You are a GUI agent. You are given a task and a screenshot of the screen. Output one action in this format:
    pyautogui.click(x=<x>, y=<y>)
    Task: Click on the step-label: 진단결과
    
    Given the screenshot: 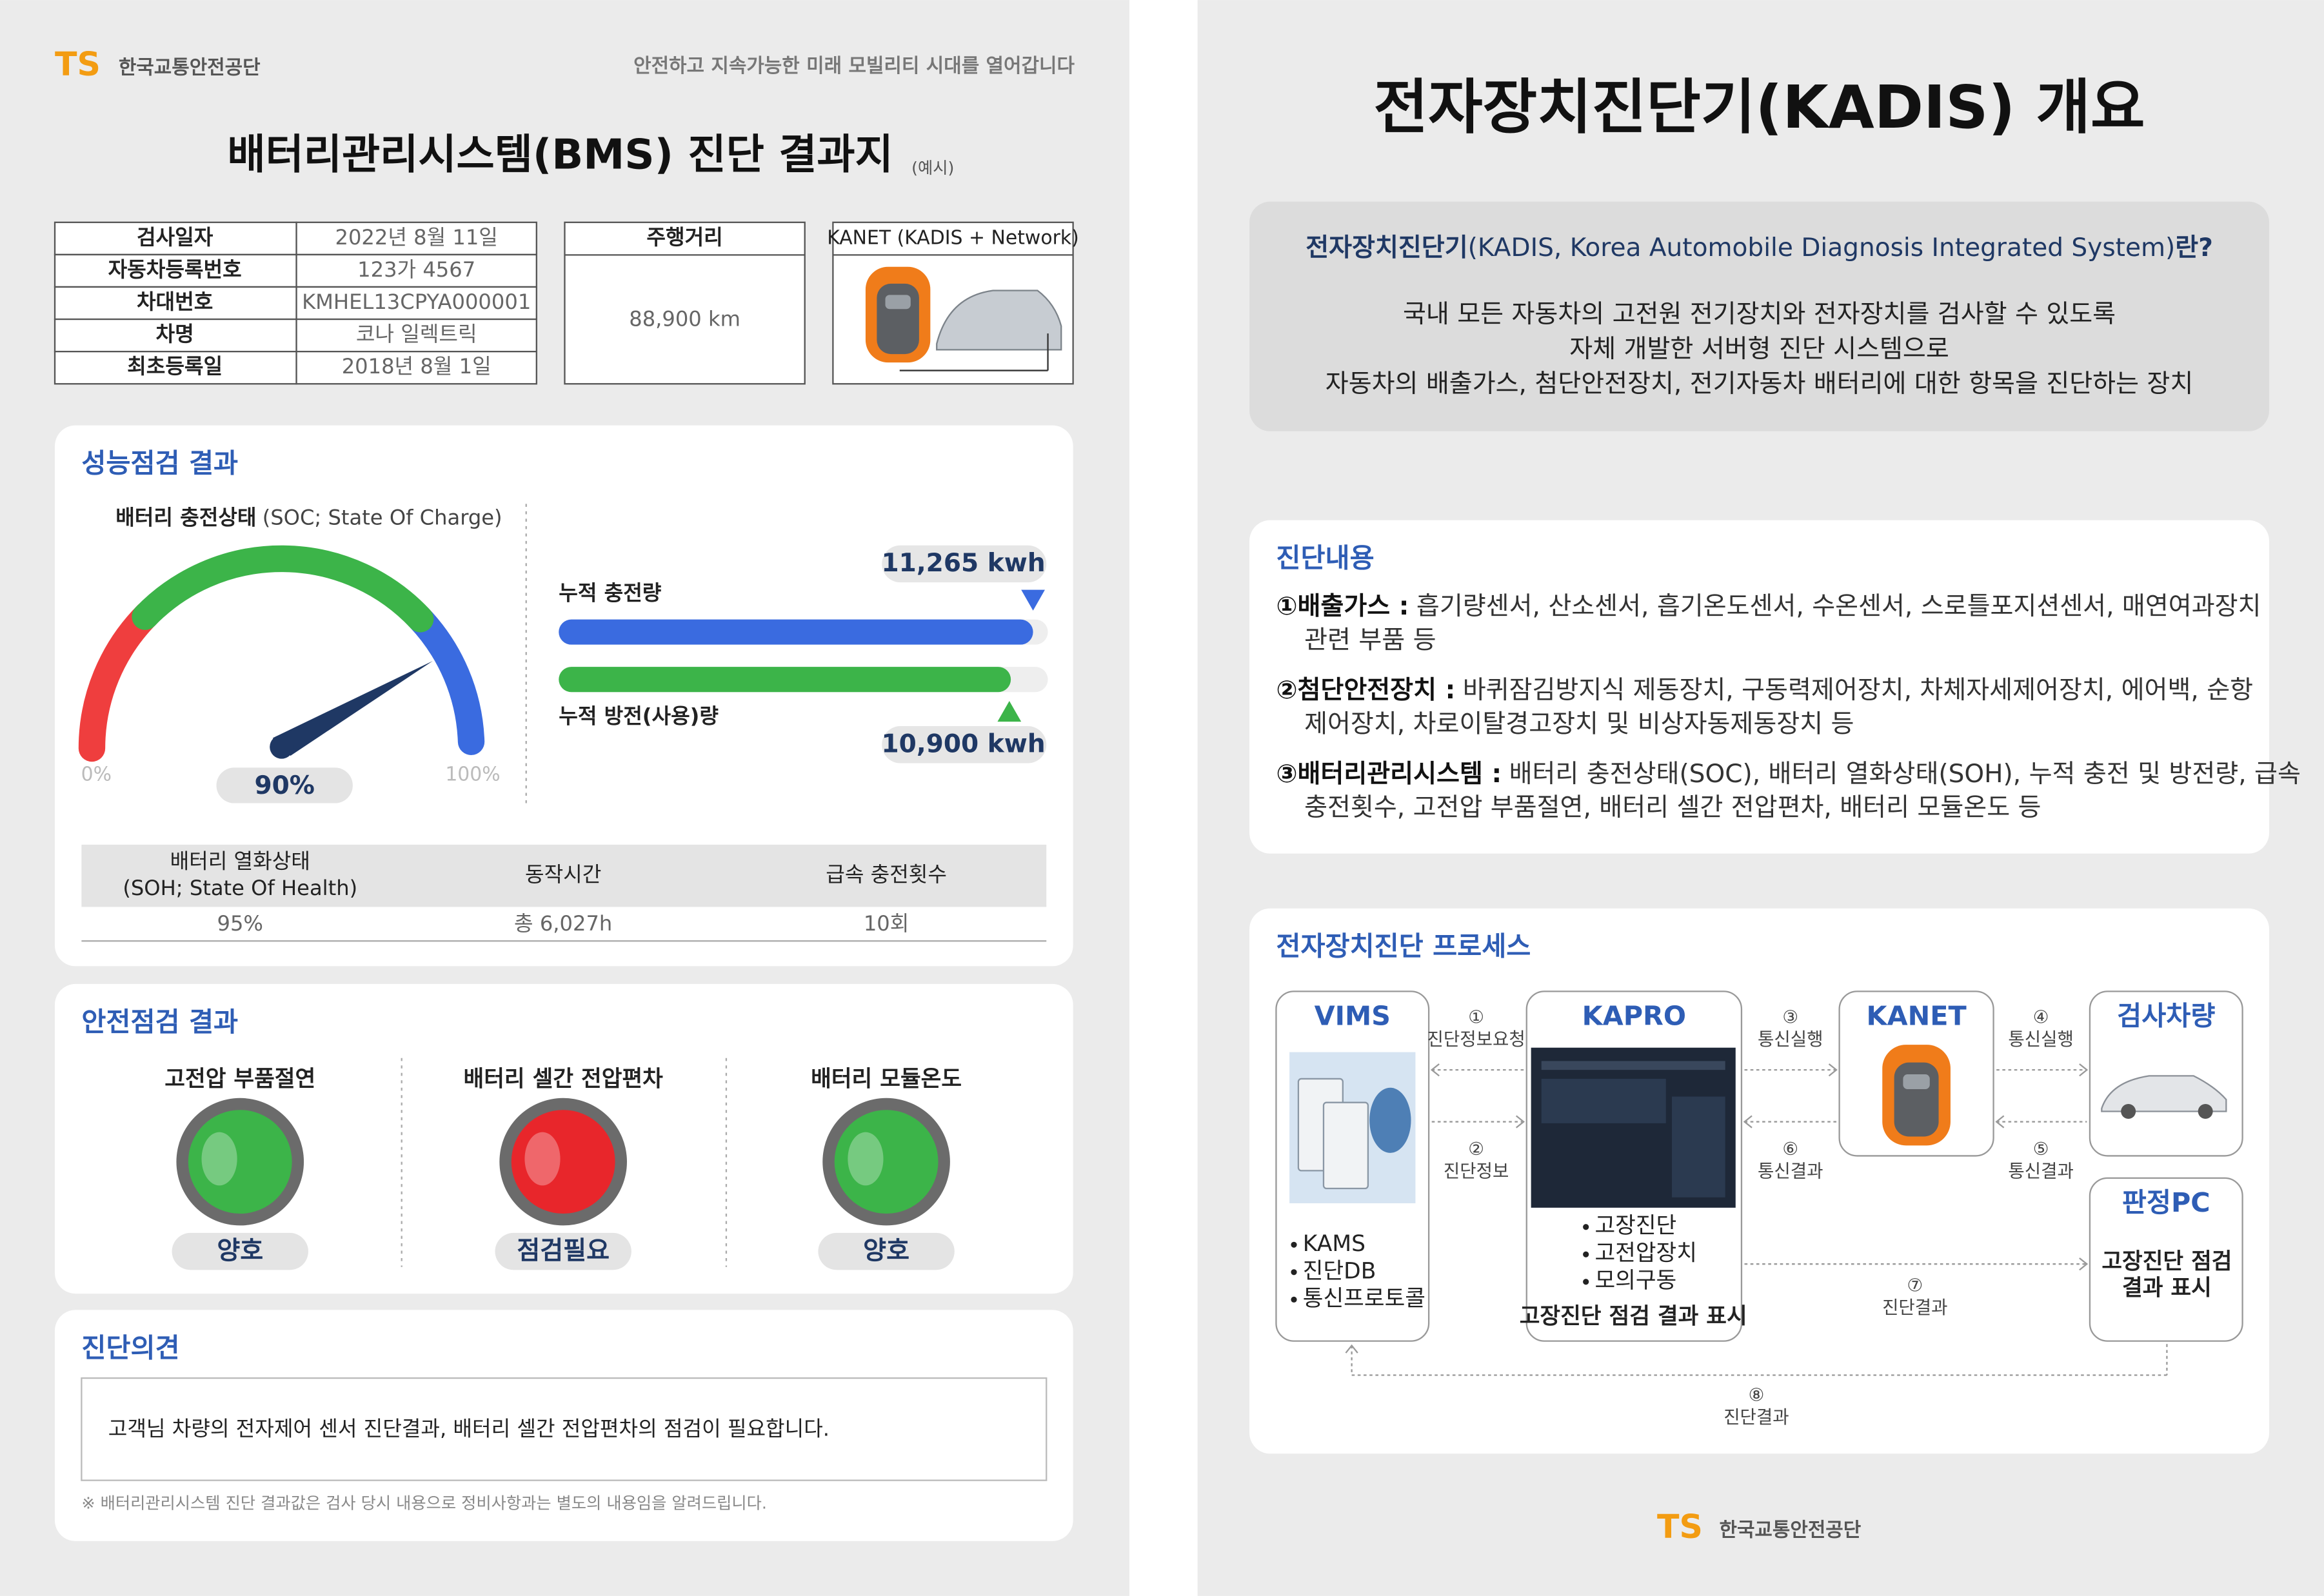 What is the action you would take?
    pyautogui.click(x=1756, y=1417)
    